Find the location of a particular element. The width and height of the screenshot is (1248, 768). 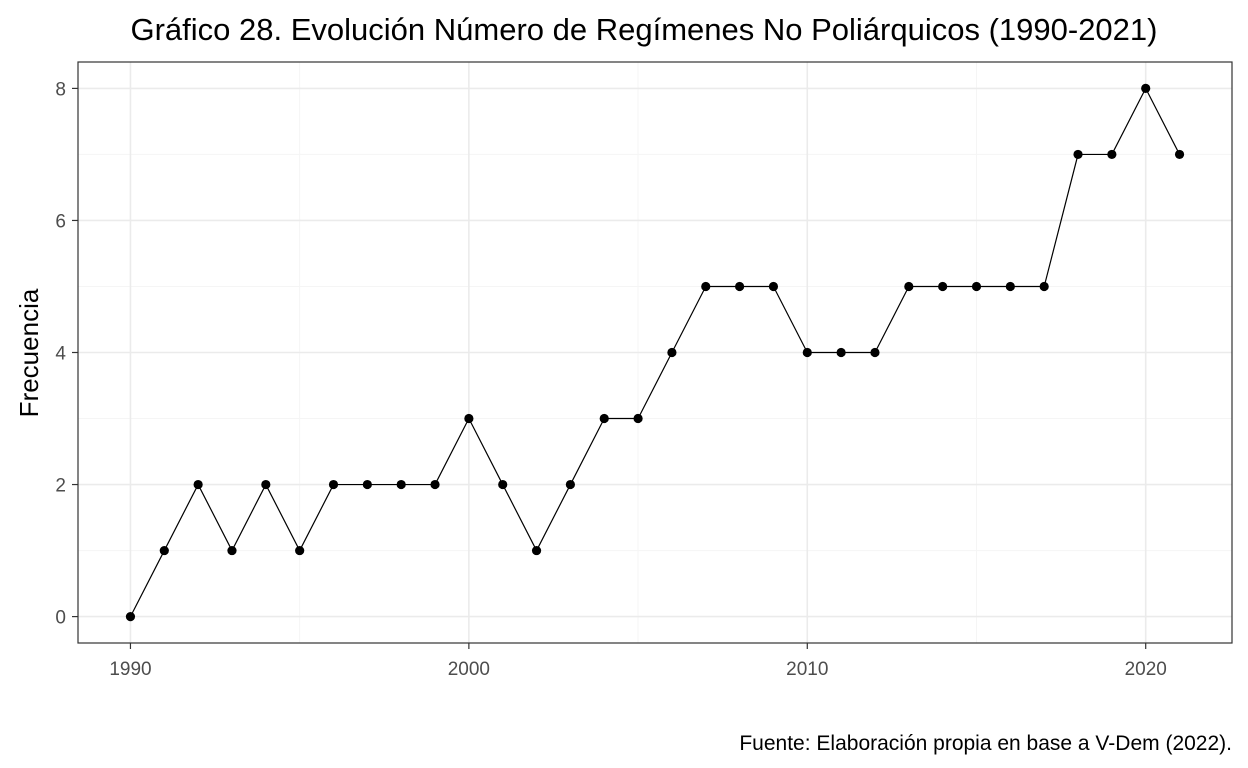

x-tick-label: 2000 is located at coordinates (469, 669).